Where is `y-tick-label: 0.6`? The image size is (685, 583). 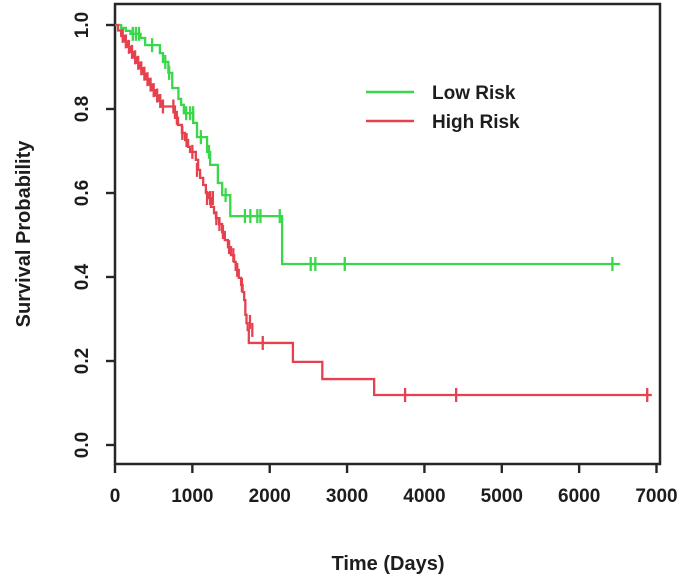
y-tick-label: 0.6 is located at coordinates (82, 193).